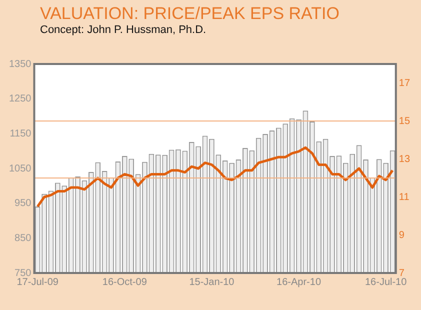 This screenshot has width=421, height=310. What do you see at coordinates (299, 282) in the screenshot?
I see `x-tick-label: 16-Apr-10` at bounding box center [299, 282].